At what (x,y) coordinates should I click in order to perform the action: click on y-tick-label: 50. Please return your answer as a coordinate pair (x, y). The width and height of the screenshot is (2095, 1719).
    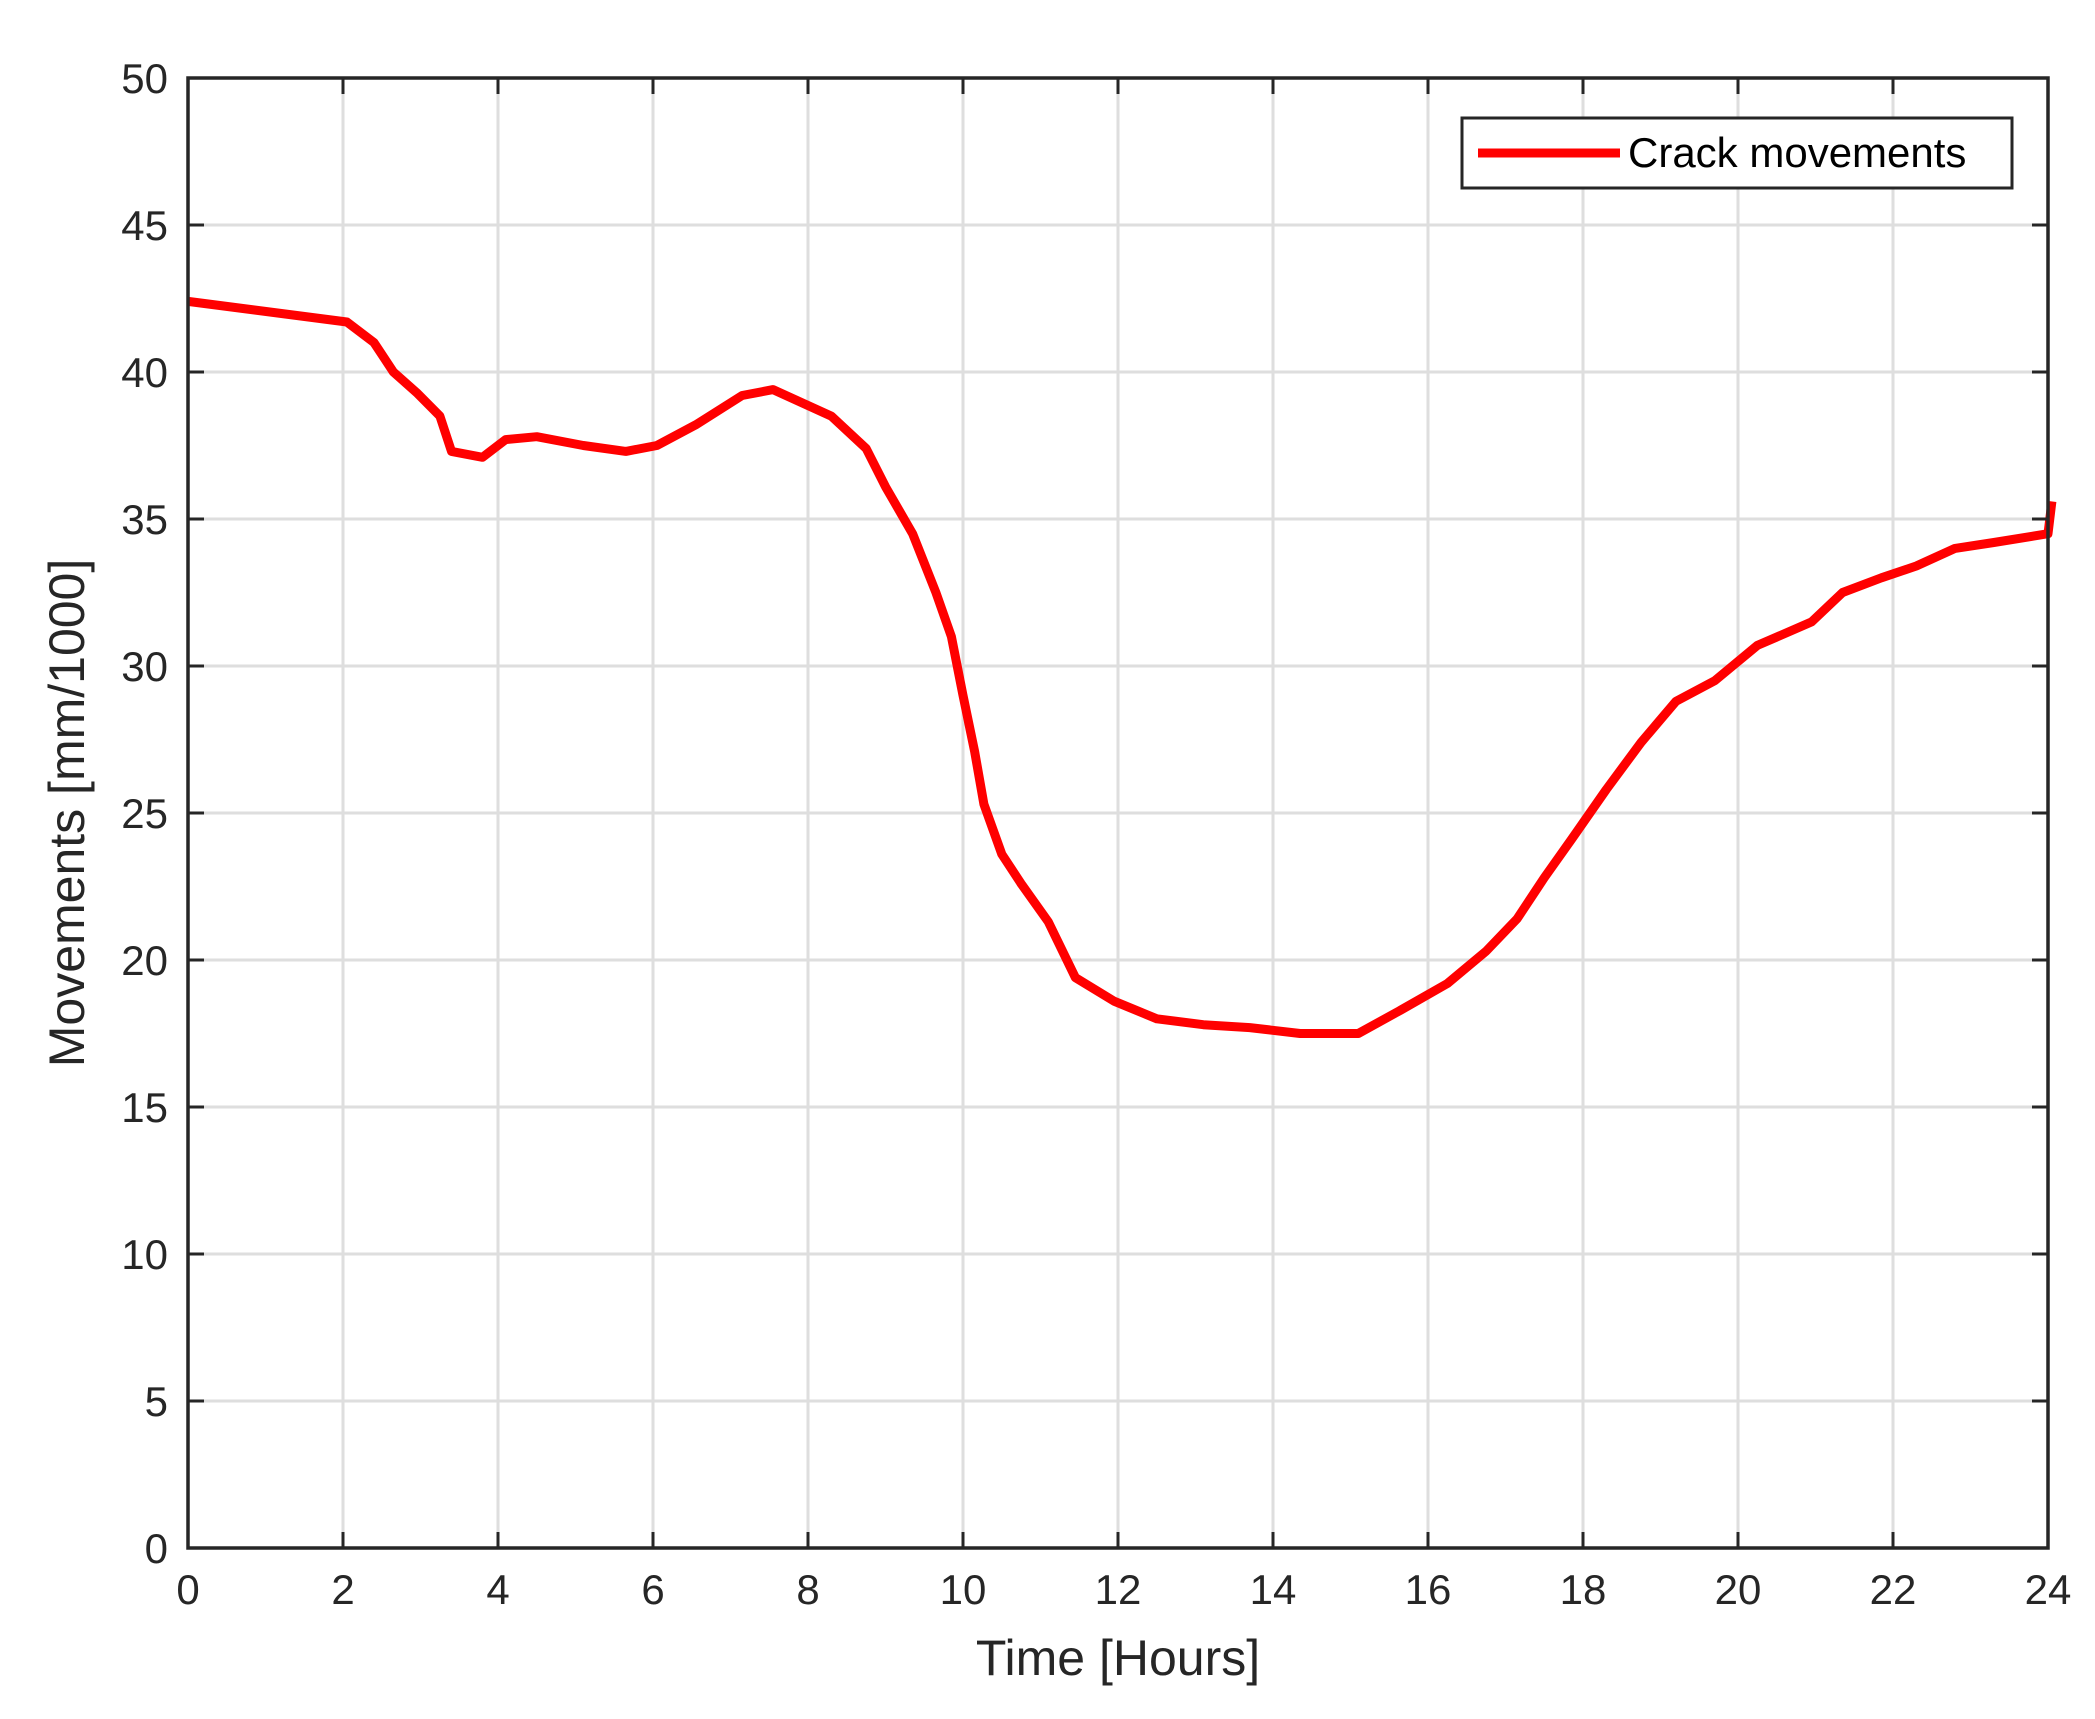
    Looking at the image, I should click on (144, 78).